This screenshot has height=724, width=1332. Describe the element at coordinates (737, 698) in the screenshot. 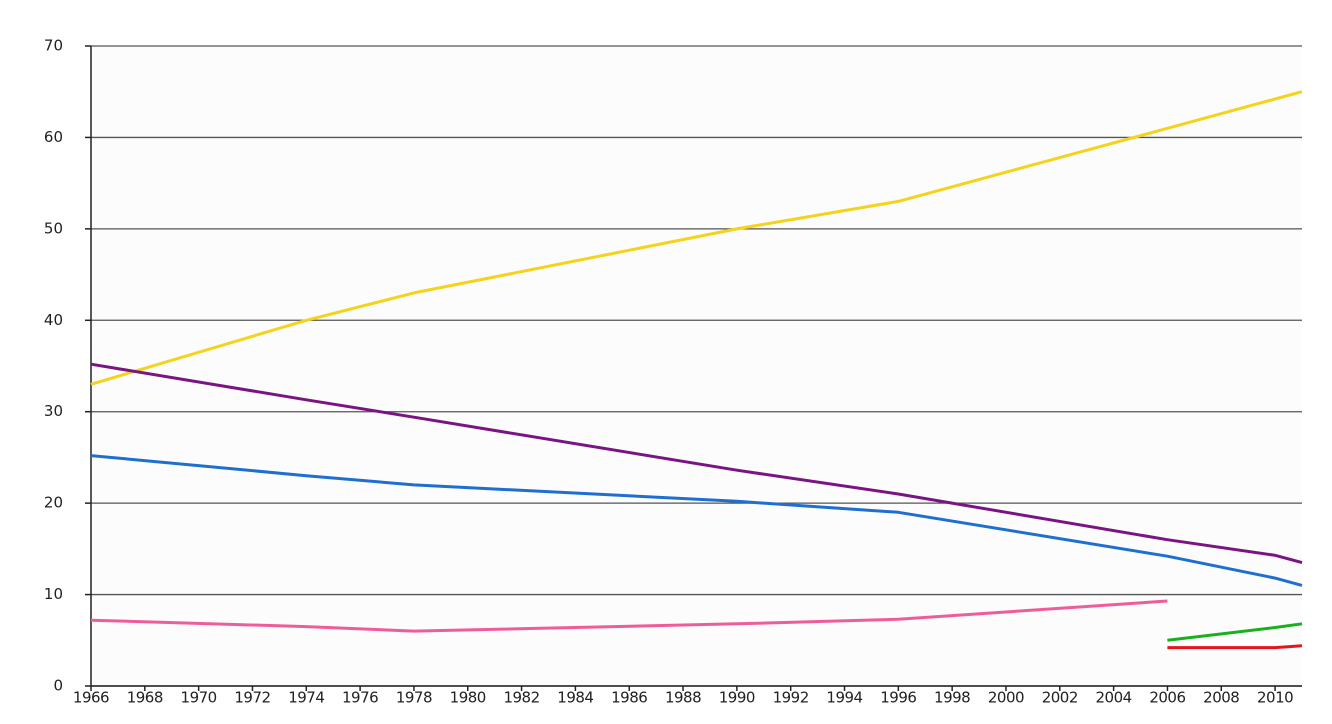

I see `x-tick-label: 1990` at that location.